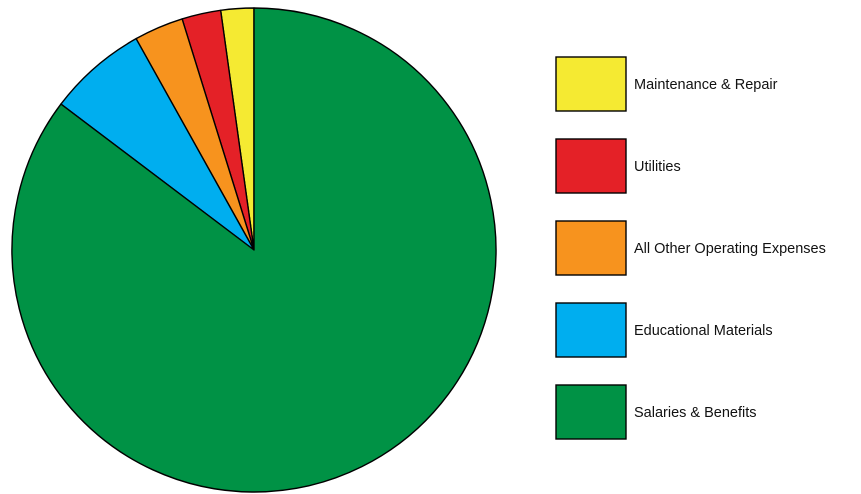  I want to click on legend-label: Educational Materials, so click(703, 331).